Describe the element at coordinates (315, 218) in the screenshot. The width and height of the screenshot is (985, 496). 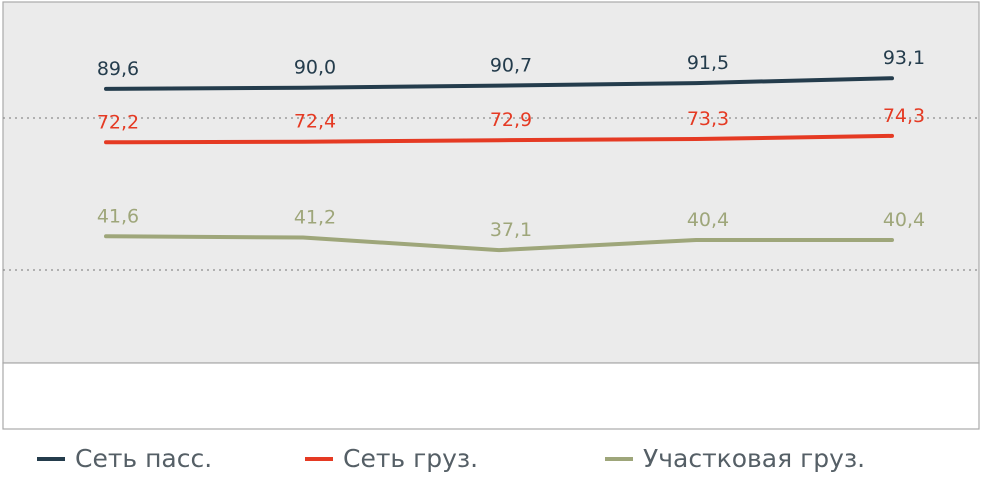
I see `data-label-2-1: 41,2` at that location.